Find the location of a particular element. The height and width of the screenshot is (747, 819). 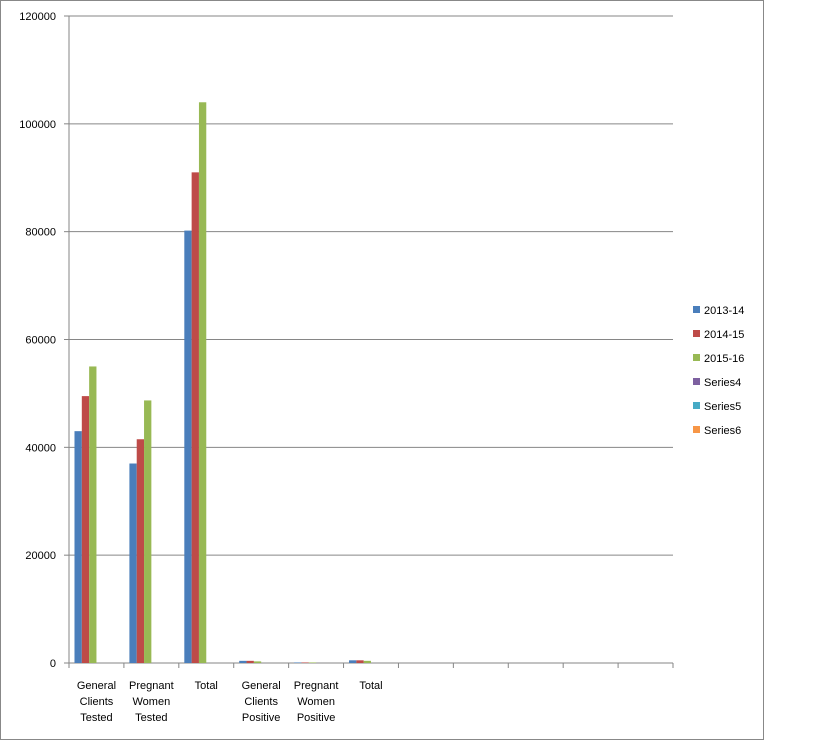

legend-label: Series6 is located at coordinates (722, 431).